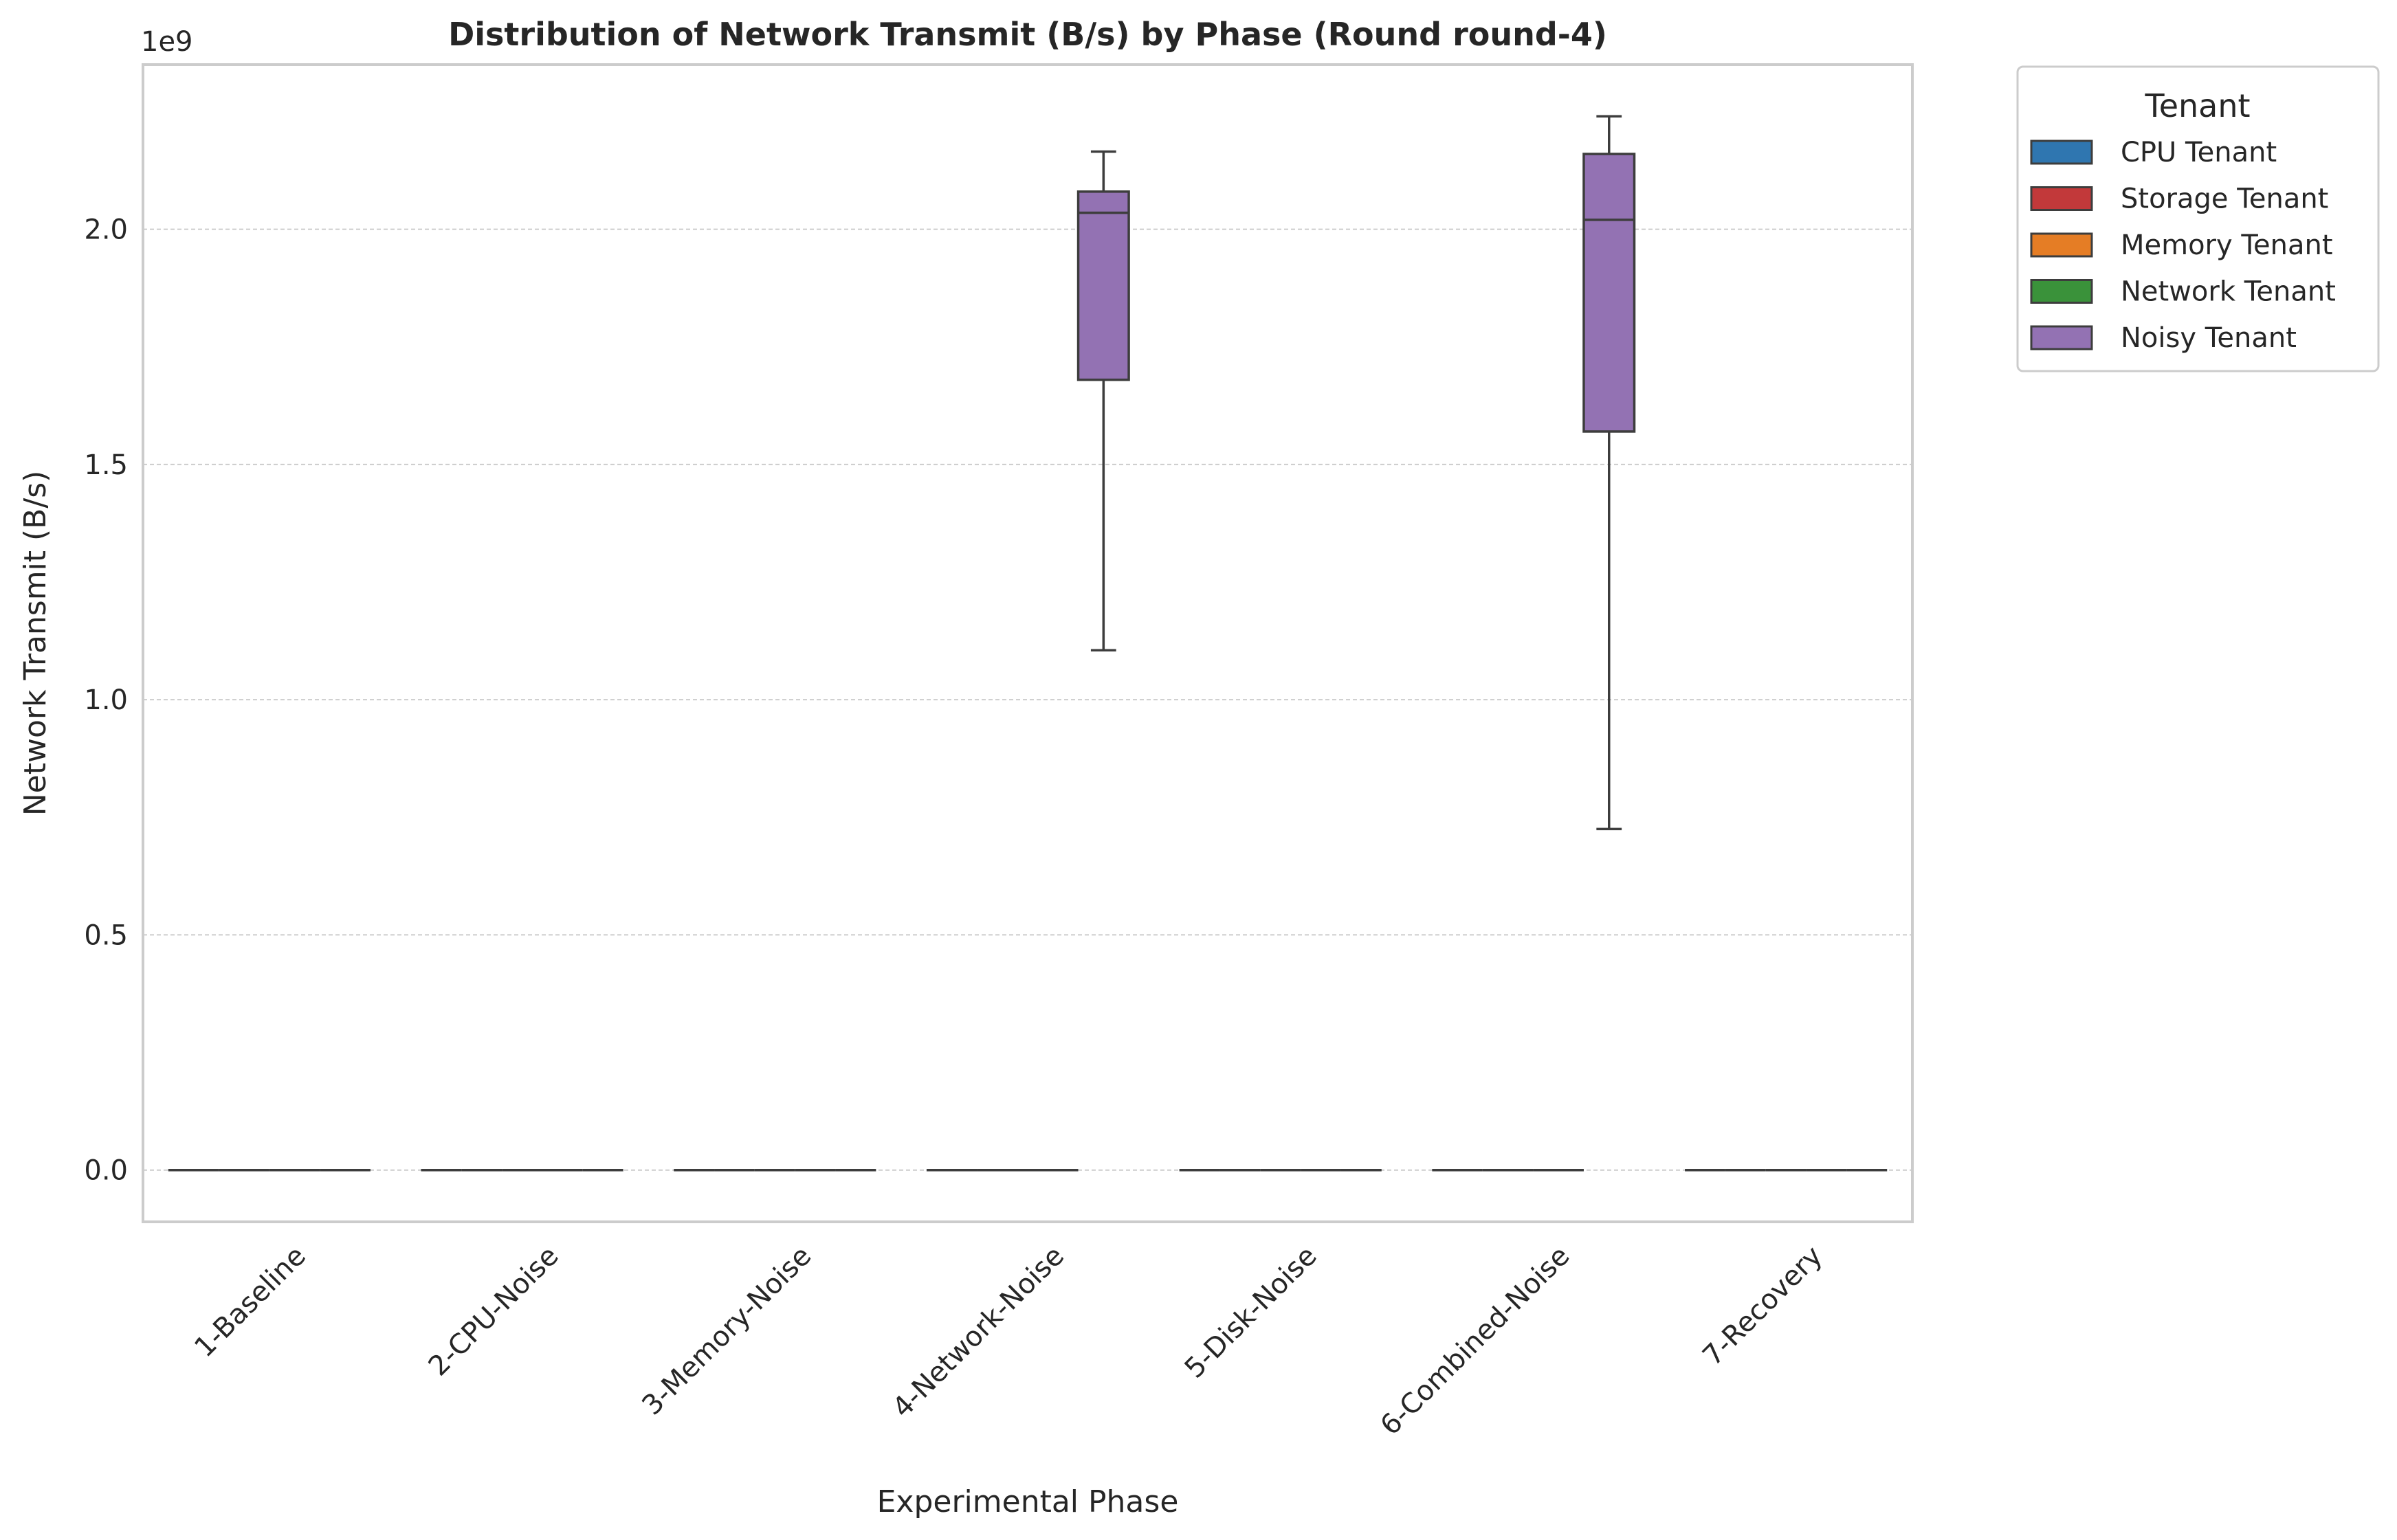  I want to click on y-tick-label: 0.5, so click(106, 935).